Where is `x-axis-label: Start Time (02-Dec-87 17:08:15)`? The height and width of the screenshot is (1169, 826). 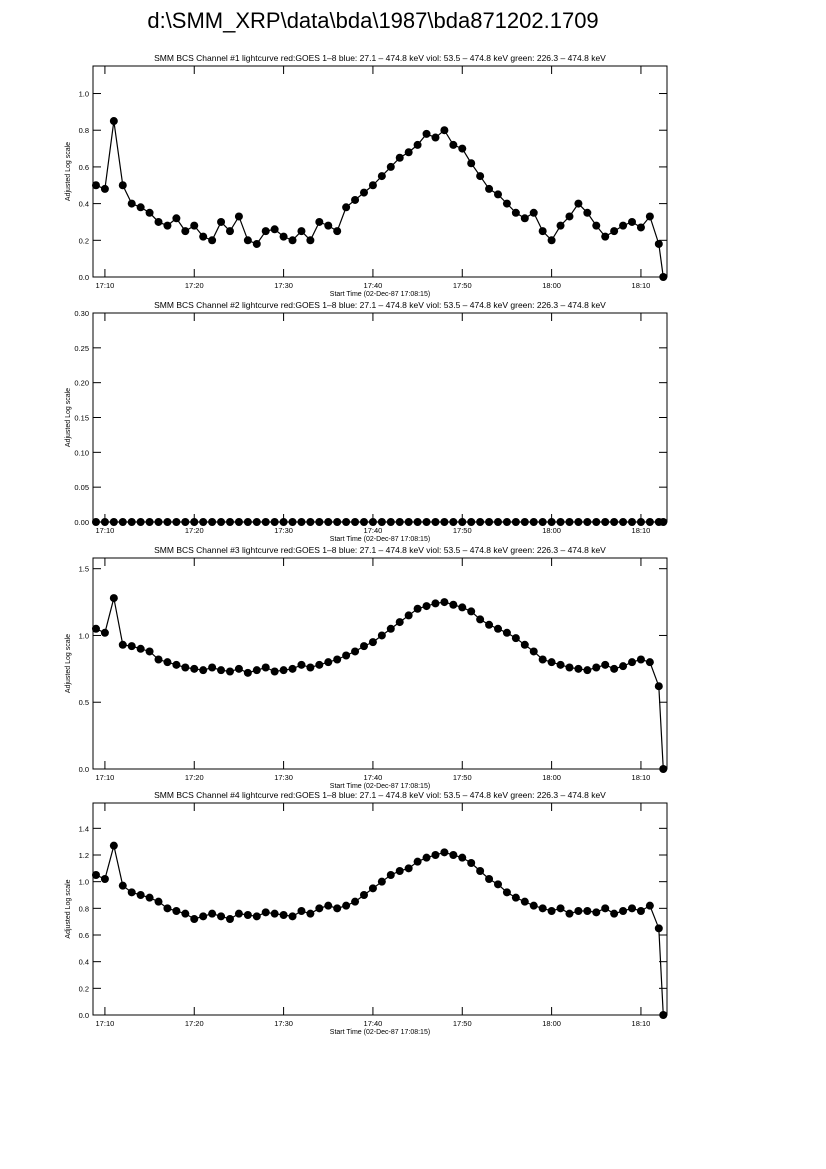 x-axis-label: Start Time (02-Dec-87 17:08:15) is located at coordinates (380, 539).